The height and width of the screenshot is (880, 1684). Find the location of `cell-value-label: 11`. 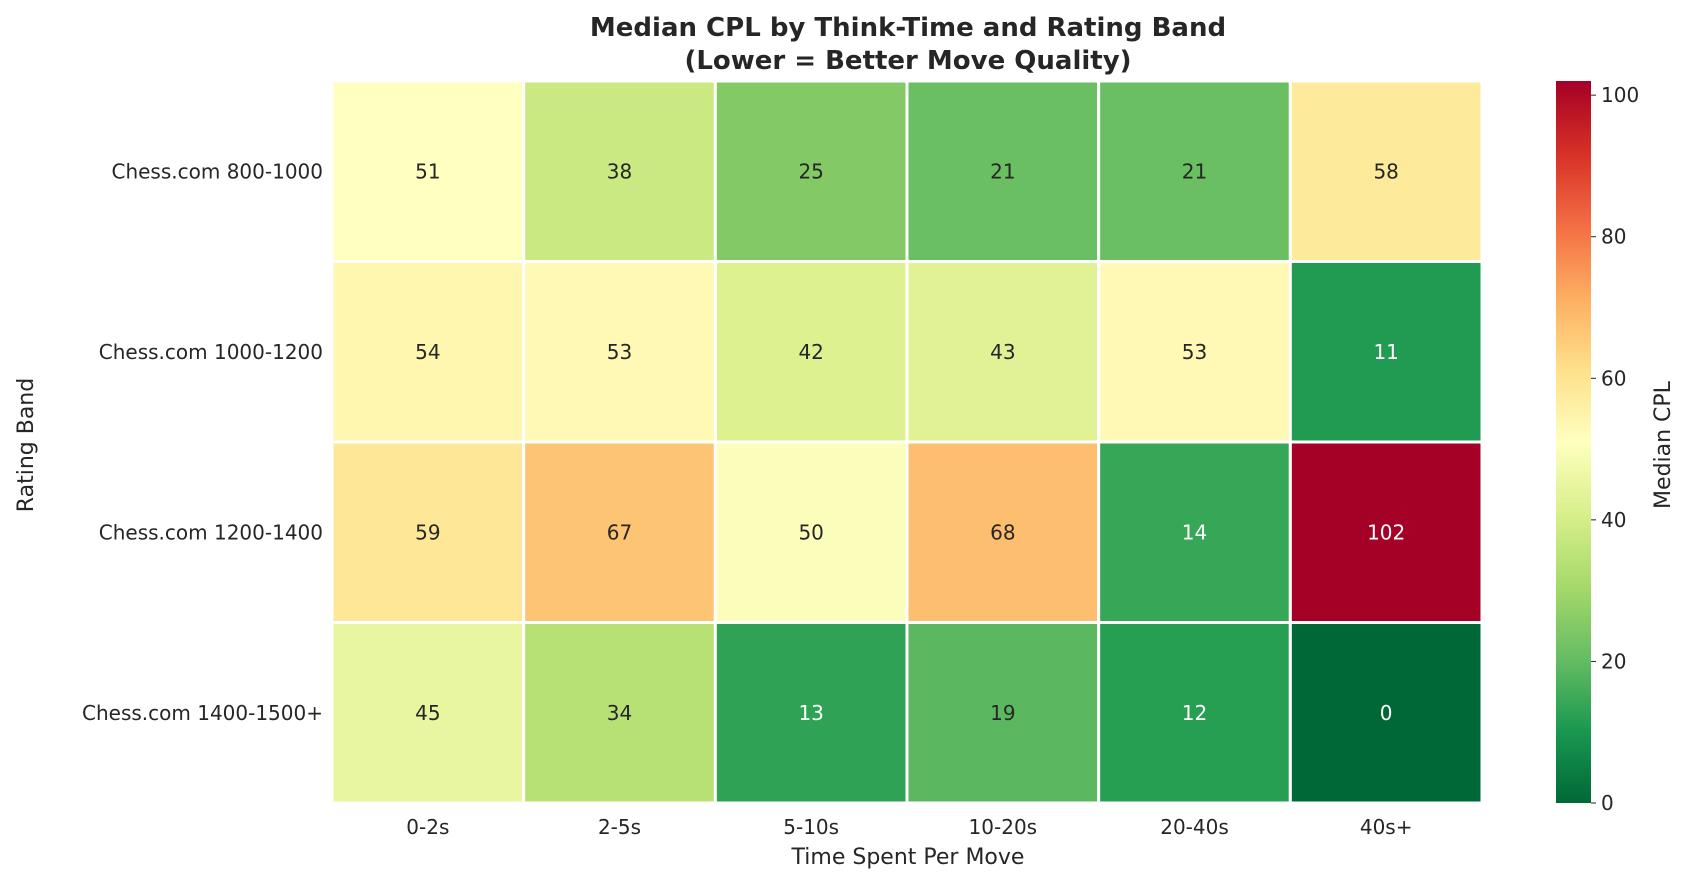

cell-value-label: 11 is located at coordinates (1385, 352).